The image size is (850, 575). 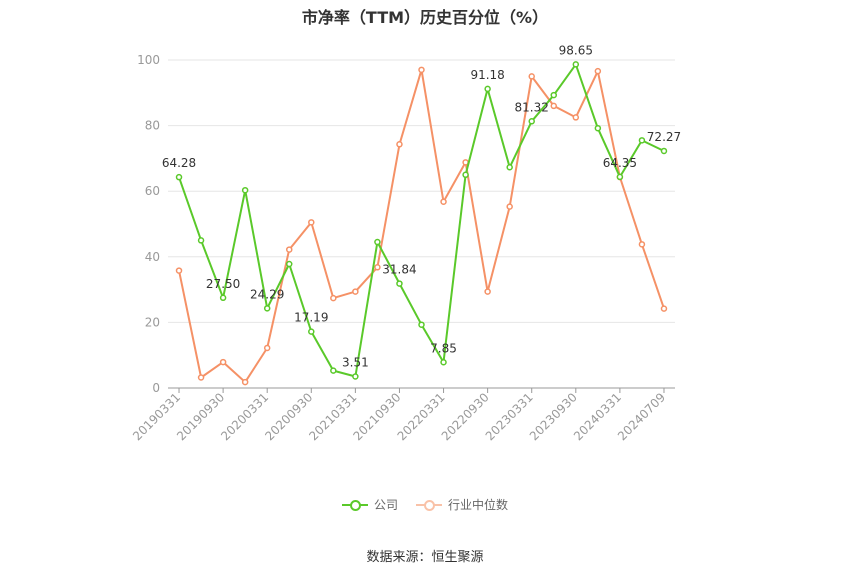 I want to click on data-label: 64.28, so click(x=179, y=163).